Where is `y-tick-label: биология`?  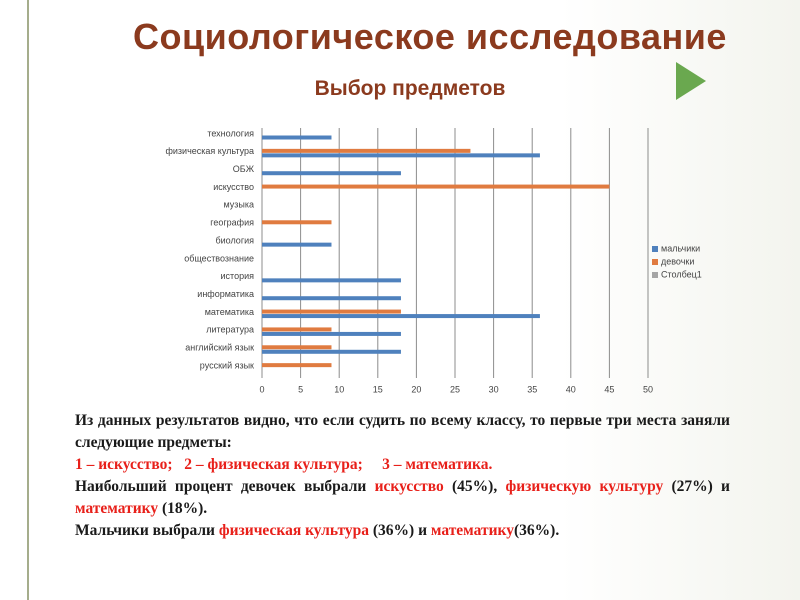 y-tick-label: биология is located at coordinates (234, 240).